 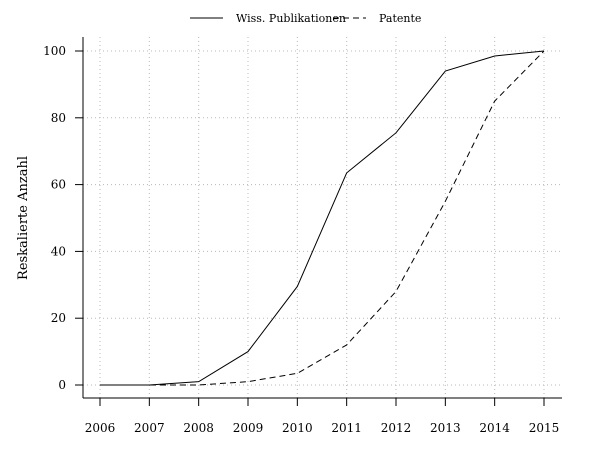 What do you see at coordinates (58, 118) in the screenshot?
I see `y-tick-label: 80` at bounding box center [58, 118].